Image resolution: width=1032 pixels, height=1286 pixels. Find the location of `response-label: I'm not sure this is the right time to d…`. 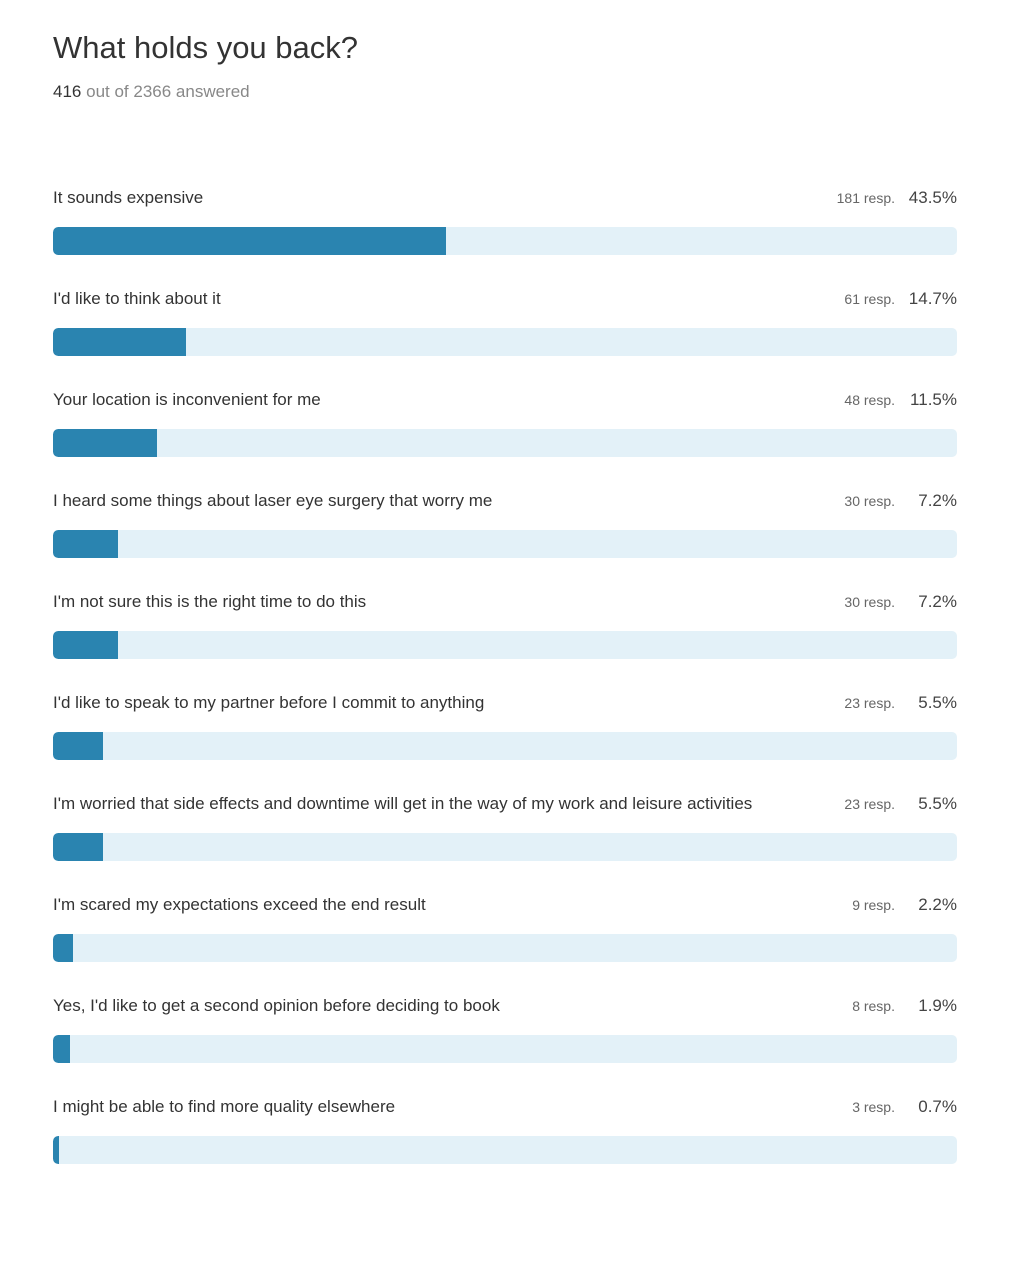

response-label: I'm not sure this is the right time to d… is located at coordinates (210, 601).